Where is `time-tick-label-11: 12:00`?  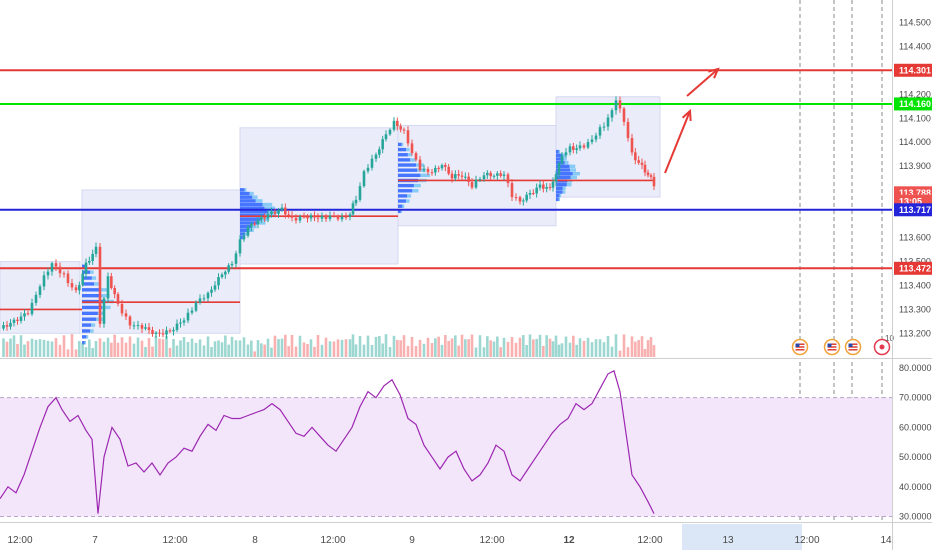
time-tick-label-11: 12:00 is located at coordinates (806, 540).